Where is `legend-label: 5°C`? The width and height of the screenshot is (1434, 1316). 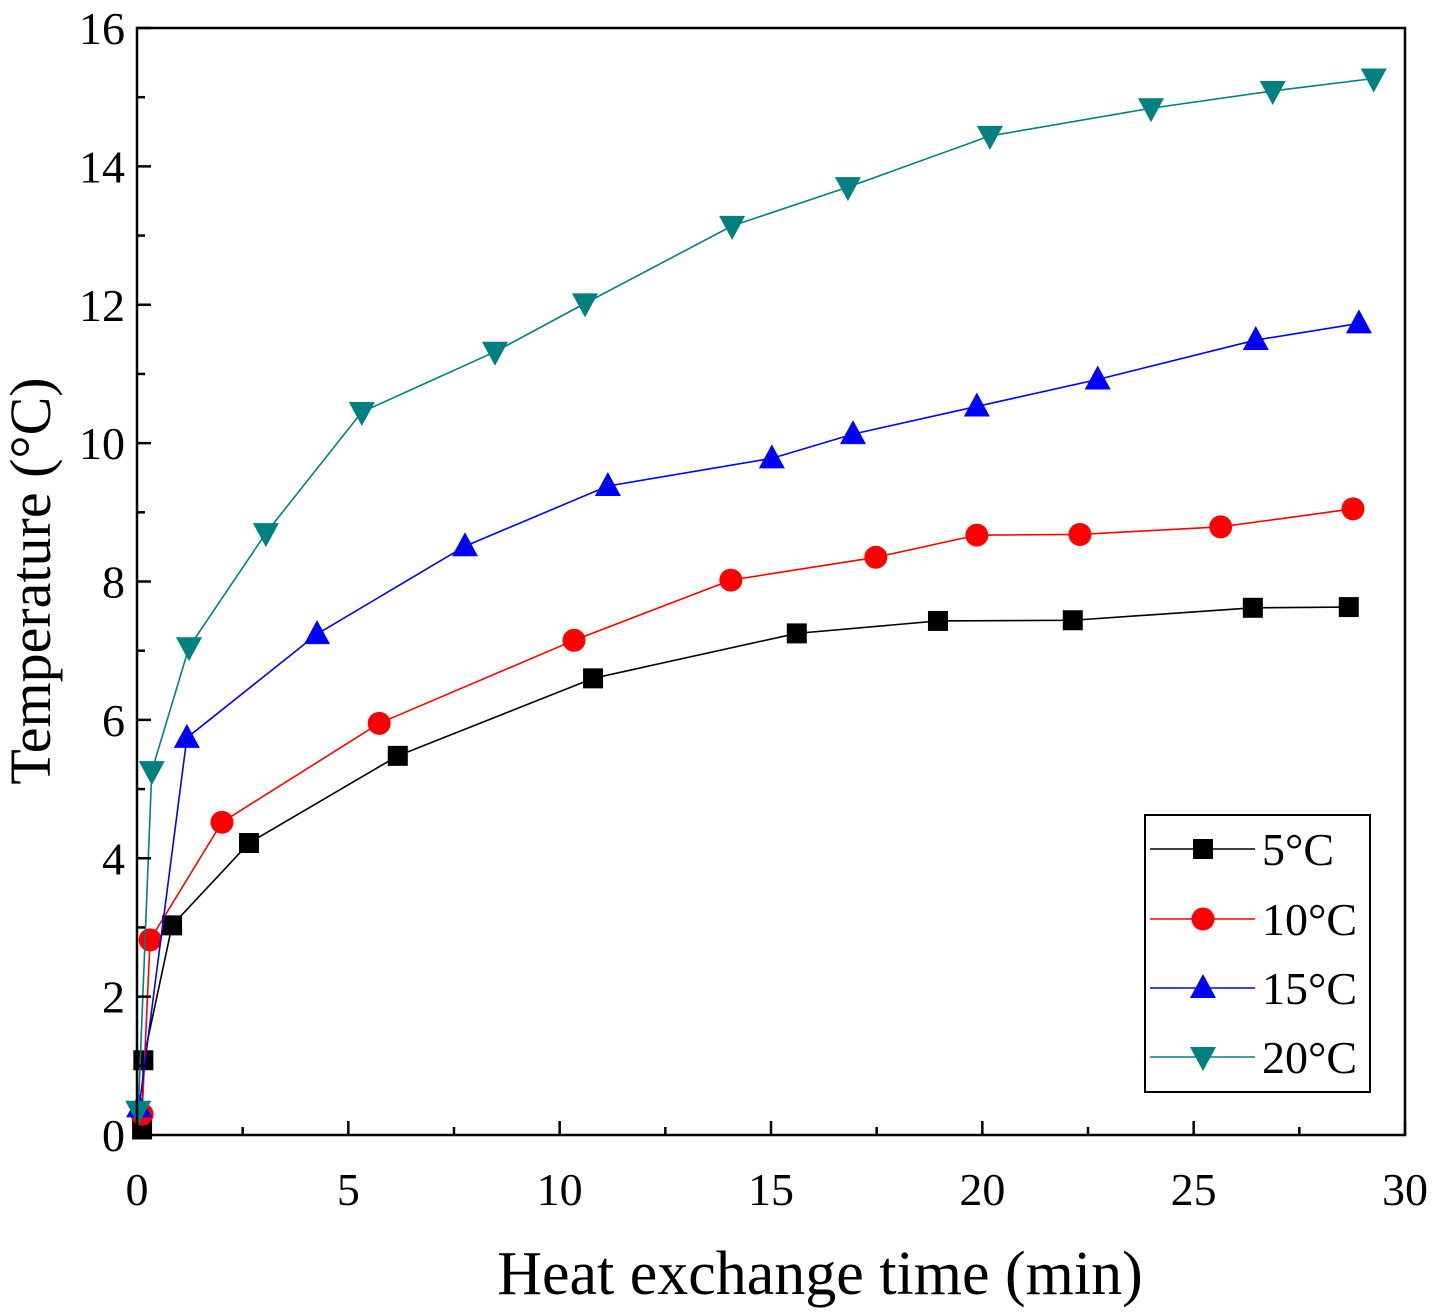 legend-label: 5°C is located at coordinates (1298, 849).